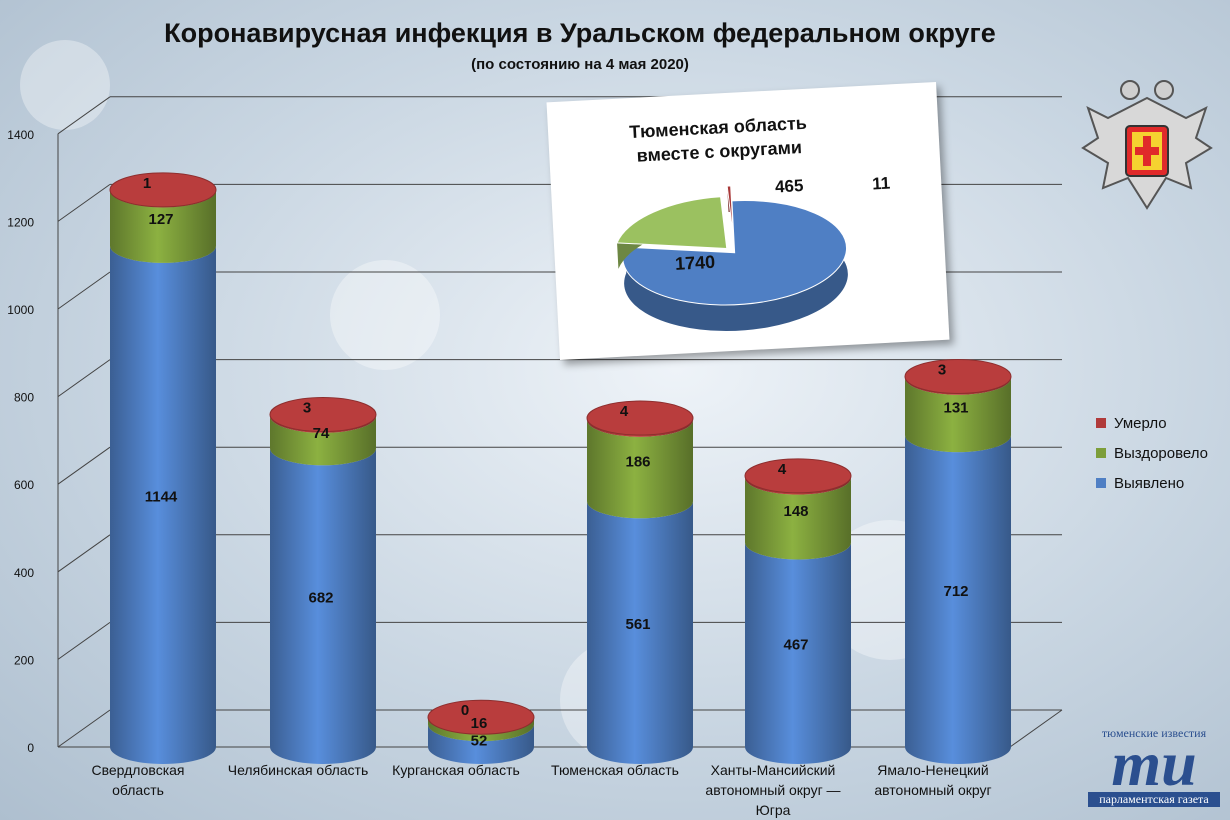 This screenshot has width=1230, height=820. I want to click on data-label: 561, so click(637, 624).